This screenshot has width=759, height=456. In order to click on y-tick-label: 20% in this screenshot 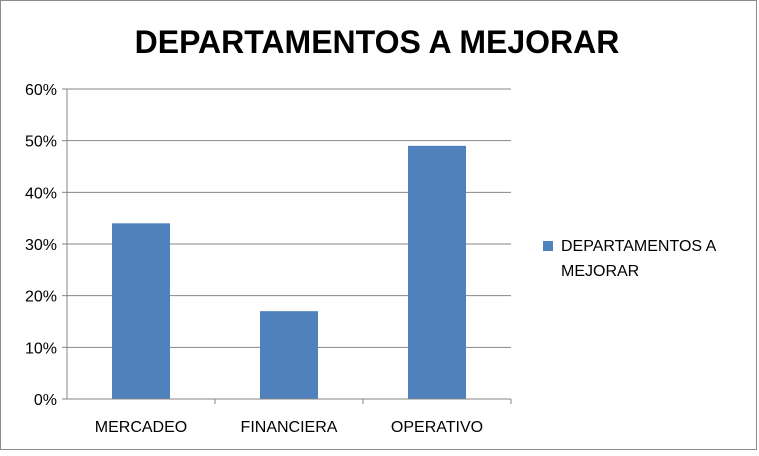, I will do `click(41, 297)`.